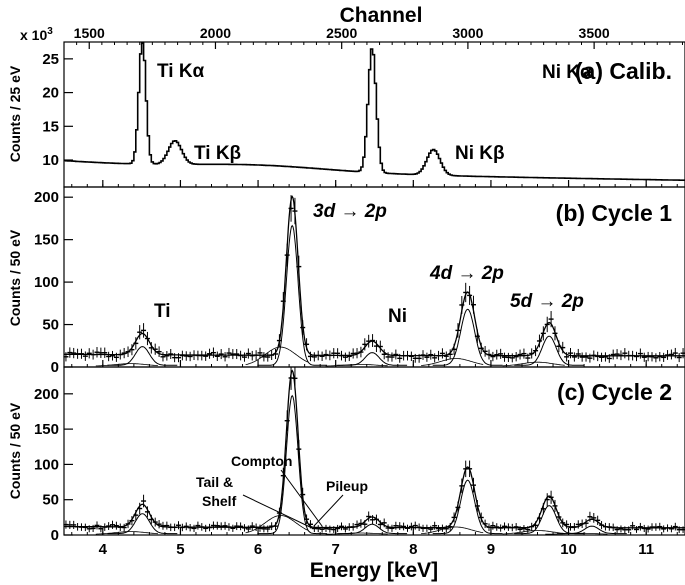  What do you see at coordinates (89, 33) in the screenshot?
I see `channel-tick-label: 1500` at bounding box center [89, 33].